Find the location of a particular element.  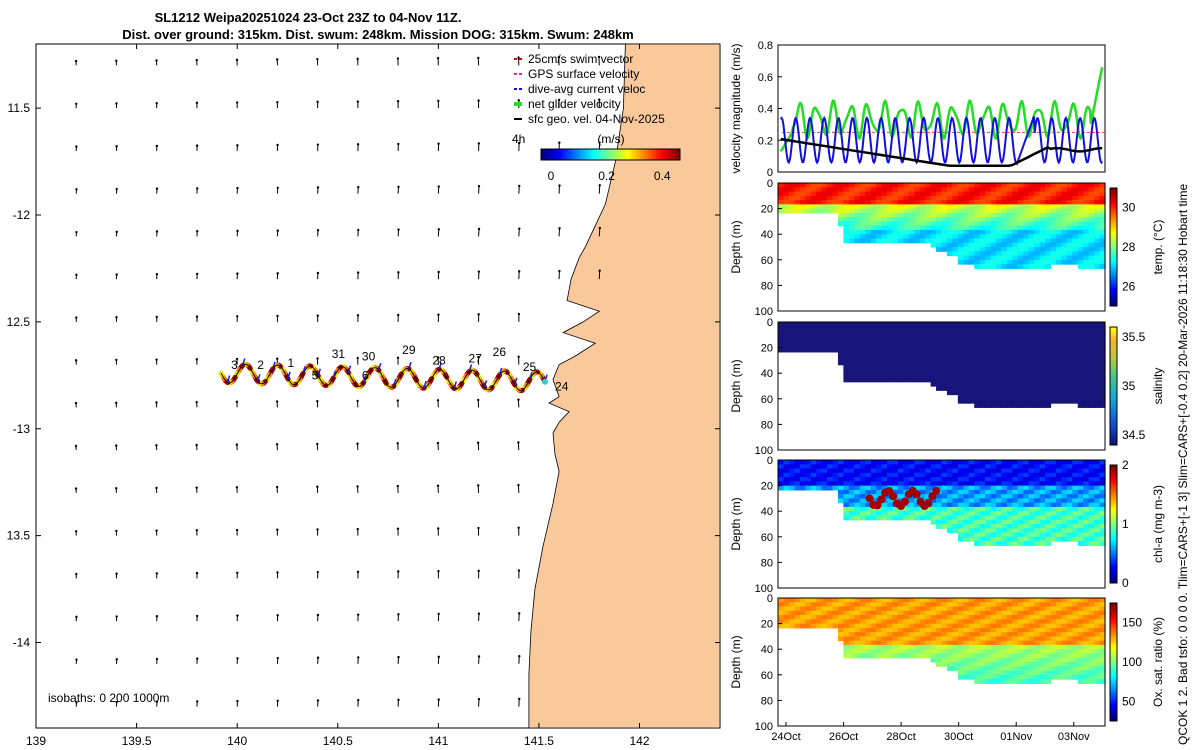

x-tick-label: 03Nov is located at coordinates (1074, 737).